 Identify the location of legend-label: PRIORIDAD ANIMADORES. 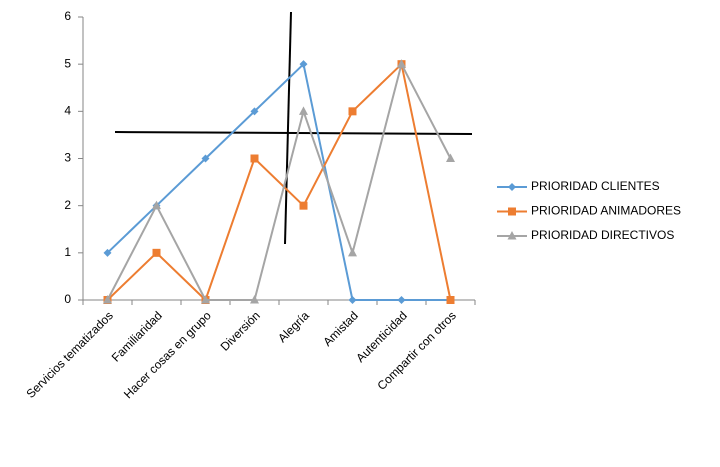
(606, 211).